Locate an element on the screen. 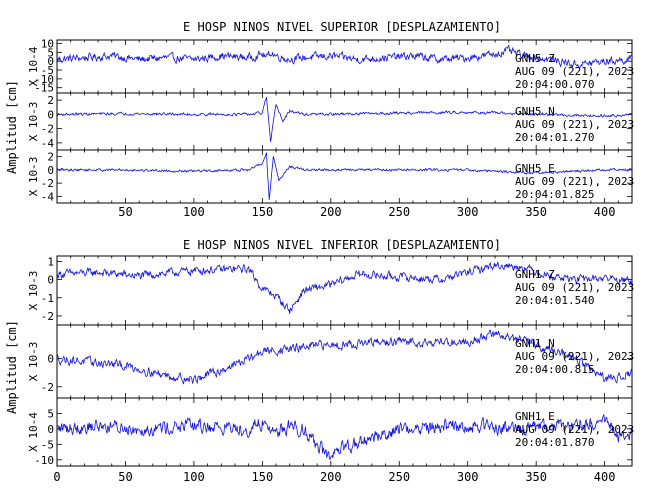  channel-label: GNH1 Z is located at coordinates (535, 274).